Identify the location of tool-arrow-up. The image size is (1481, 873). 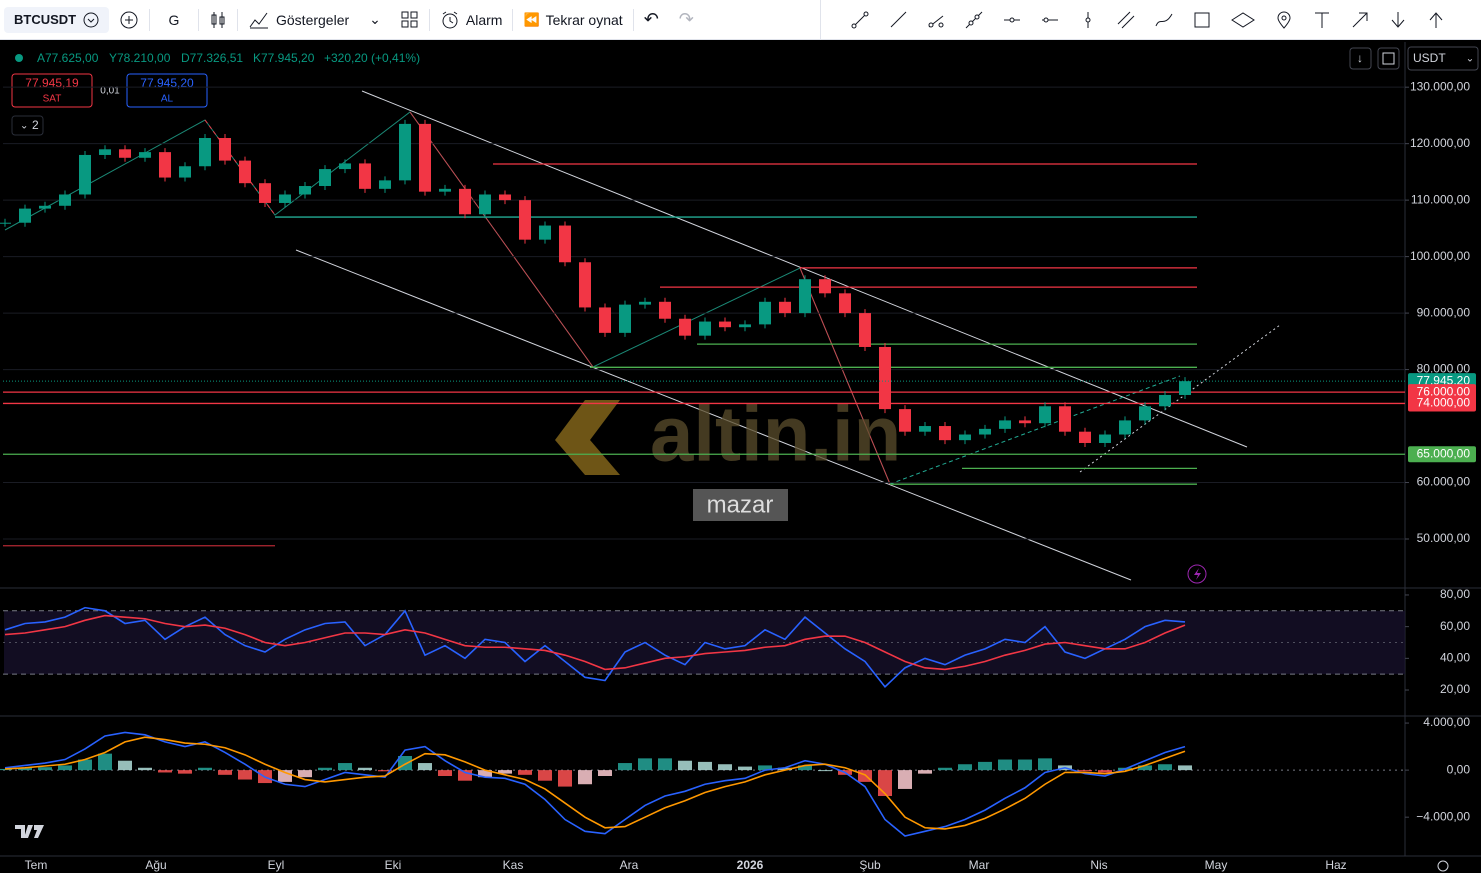
(1436, 20).